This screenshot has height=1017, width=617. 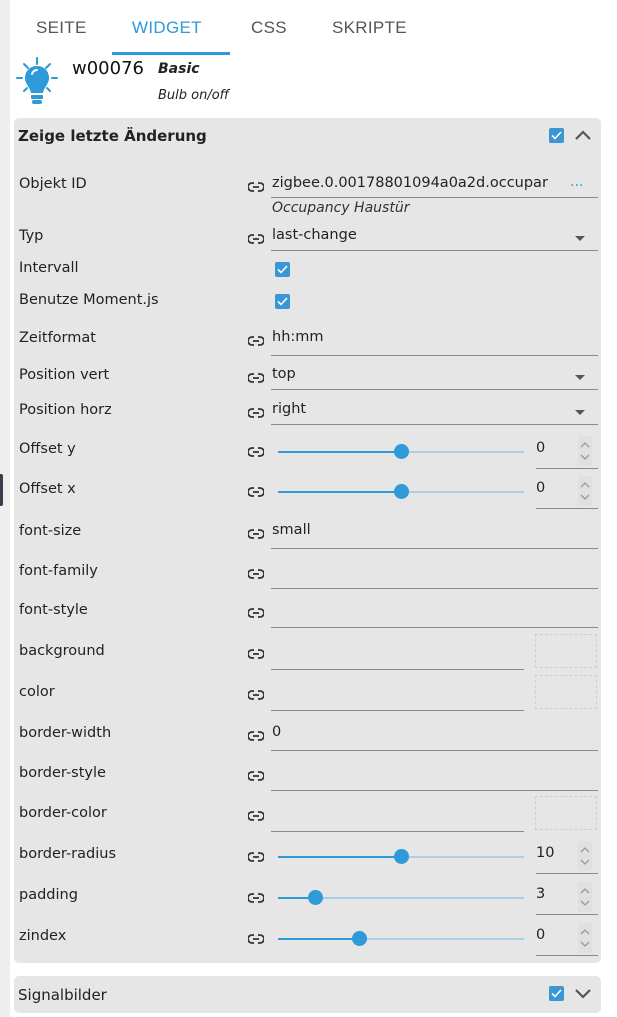 What do you see at coordinates (5, 508) in the screenshot?
I see `left-edge-strip` at bounding box center [5, 508].